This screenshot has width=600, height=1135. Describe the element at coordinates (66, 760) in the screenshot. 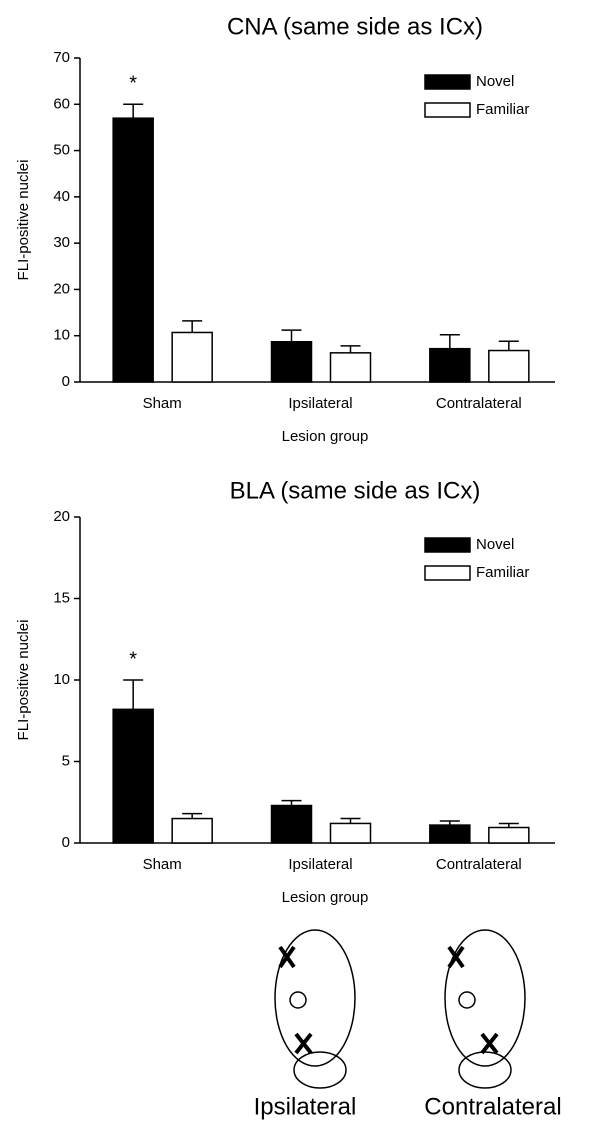

I see `y-tick-label: 5` at that location.